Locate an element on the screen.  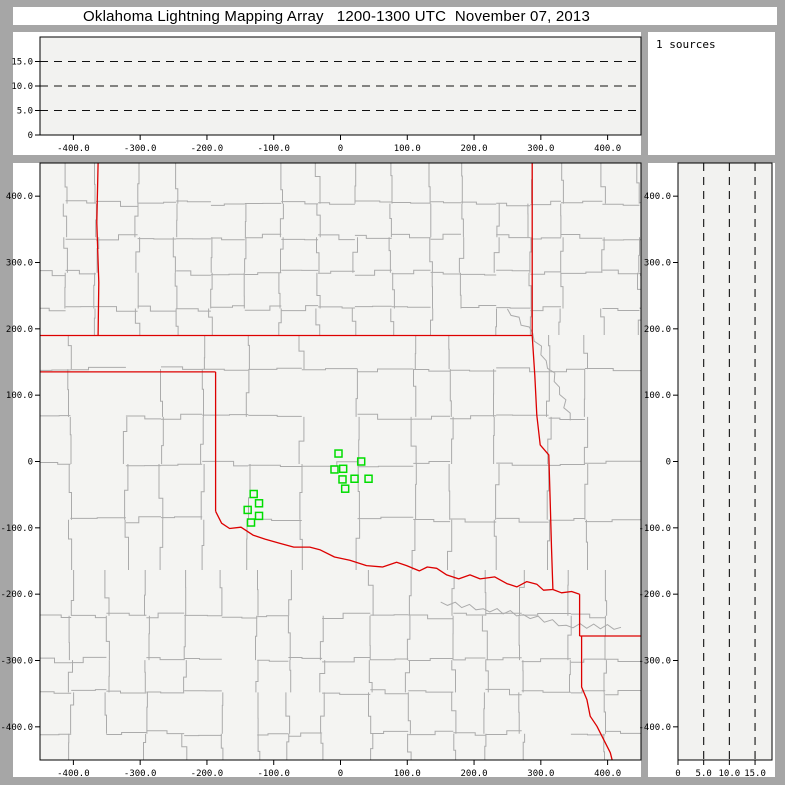
x-tick-label: -400.0 is located at coordinates (73, 149).